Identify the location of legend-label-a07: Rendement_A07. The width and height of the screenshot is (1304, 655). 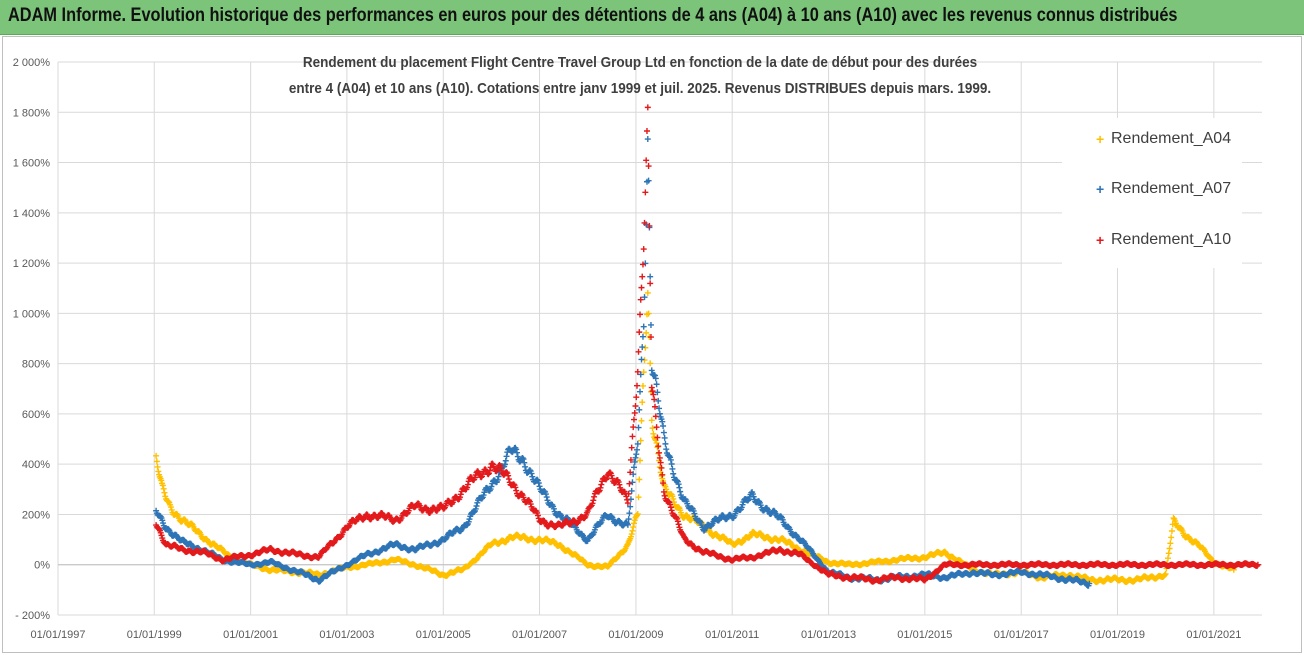
(1171, 188).